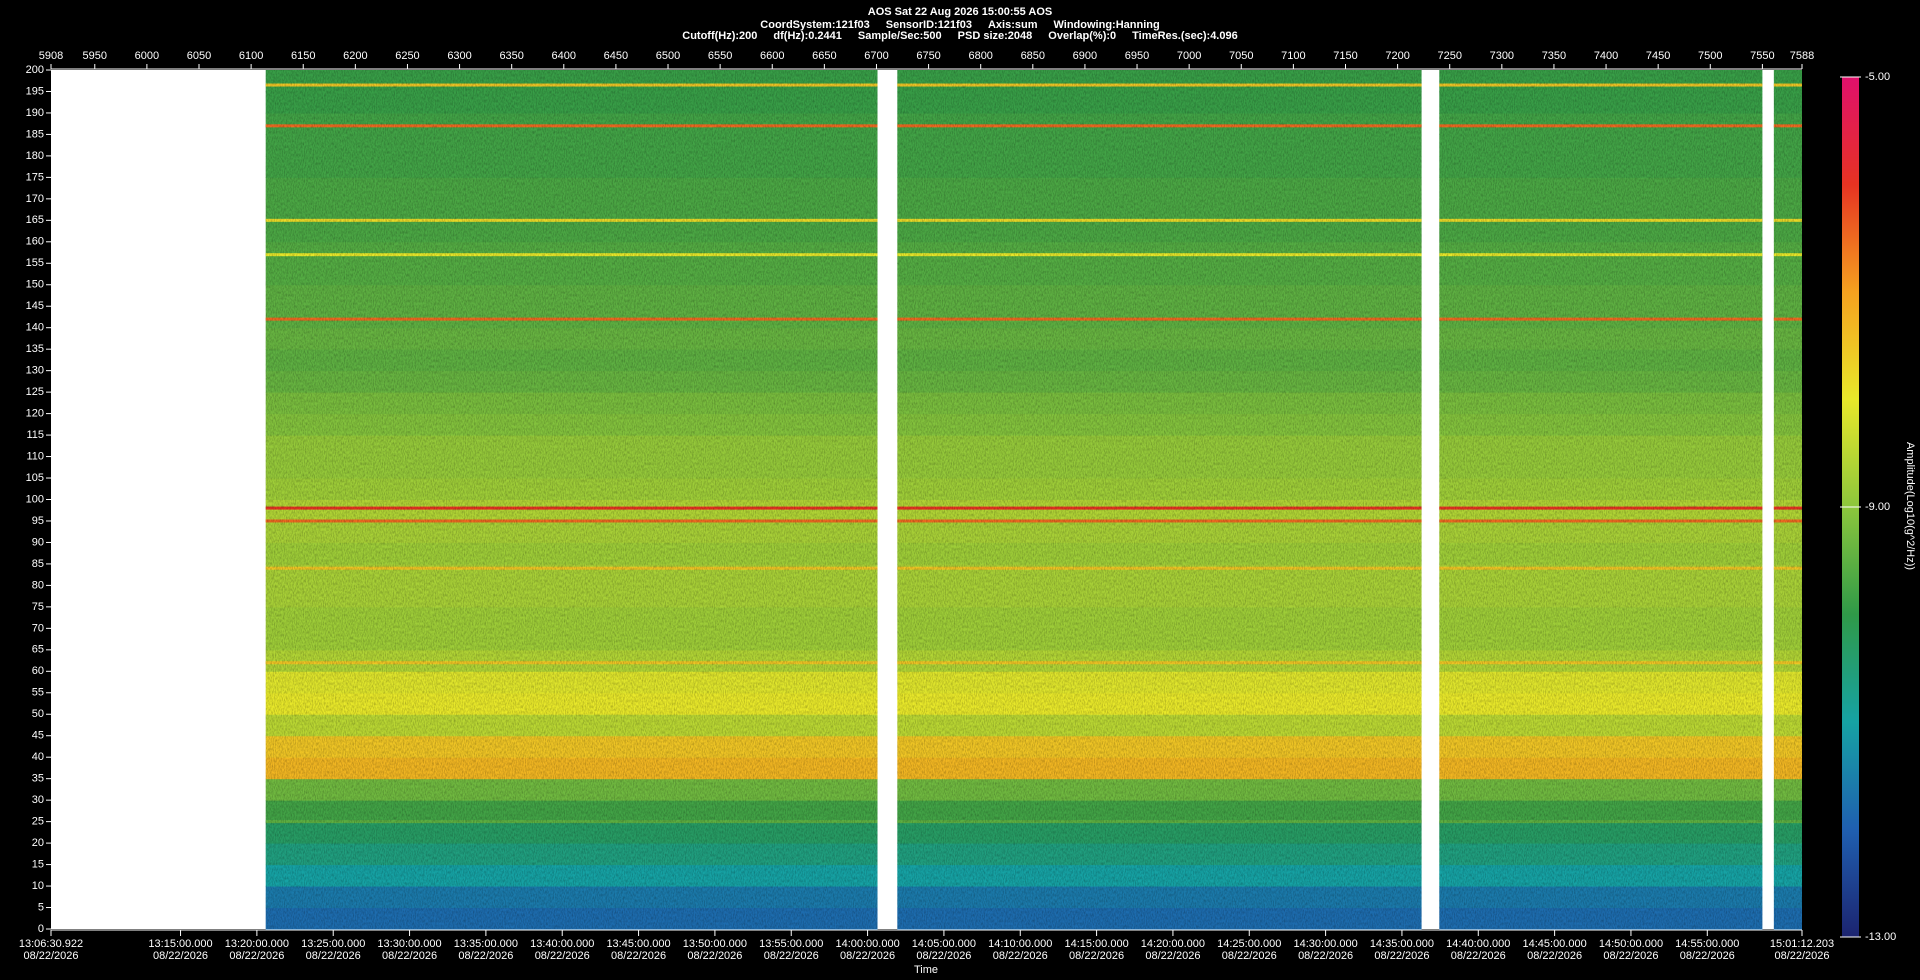  Describe the element at coordinates (35, 242) in the screenshot. I see `y-tick-label: 160` at that location.